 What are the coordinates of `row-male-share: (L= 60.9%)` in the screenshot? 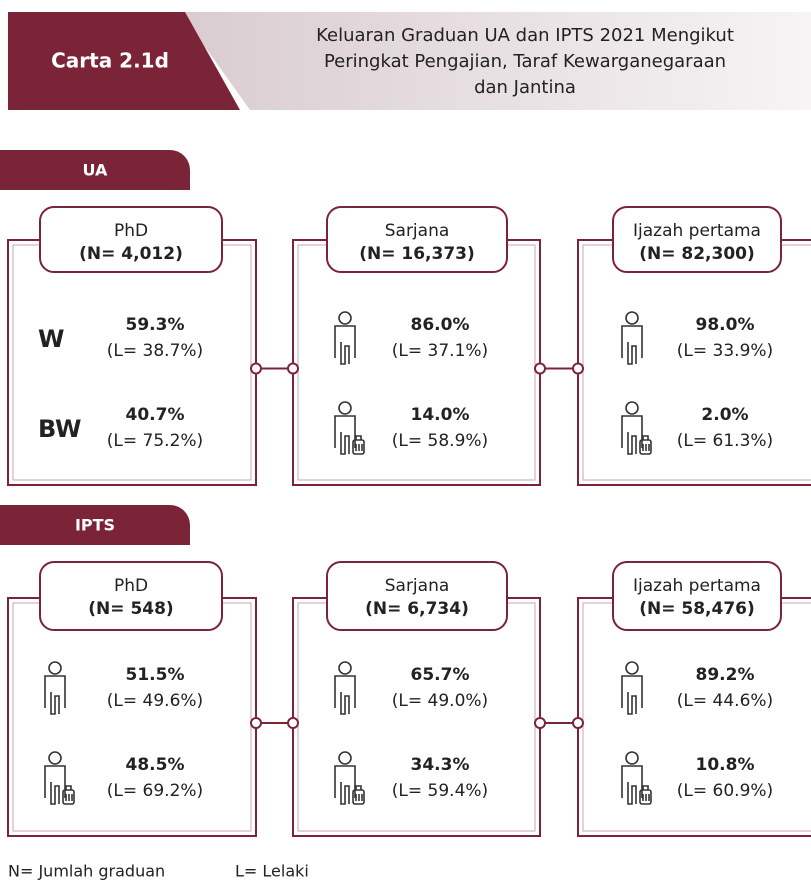 It's located at (725, 791).